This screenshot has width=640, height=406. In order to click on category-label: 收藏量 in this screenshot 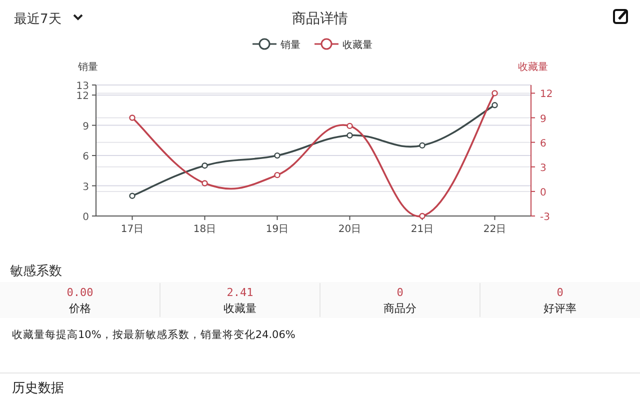, I will do `click(240, 308)`.